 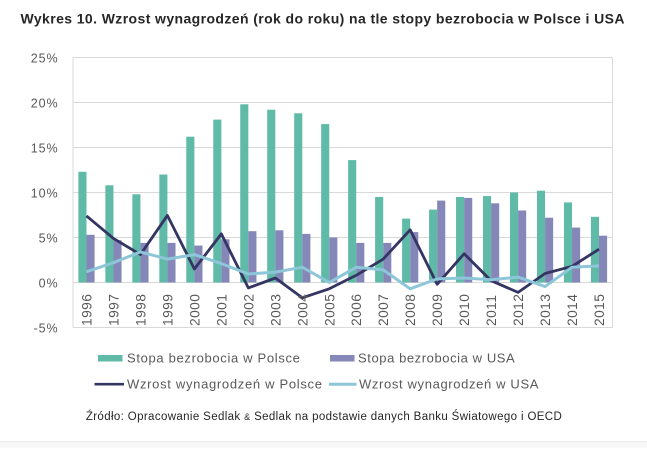 I want to click on svg-text: 15%, so click(x=45, y=149).